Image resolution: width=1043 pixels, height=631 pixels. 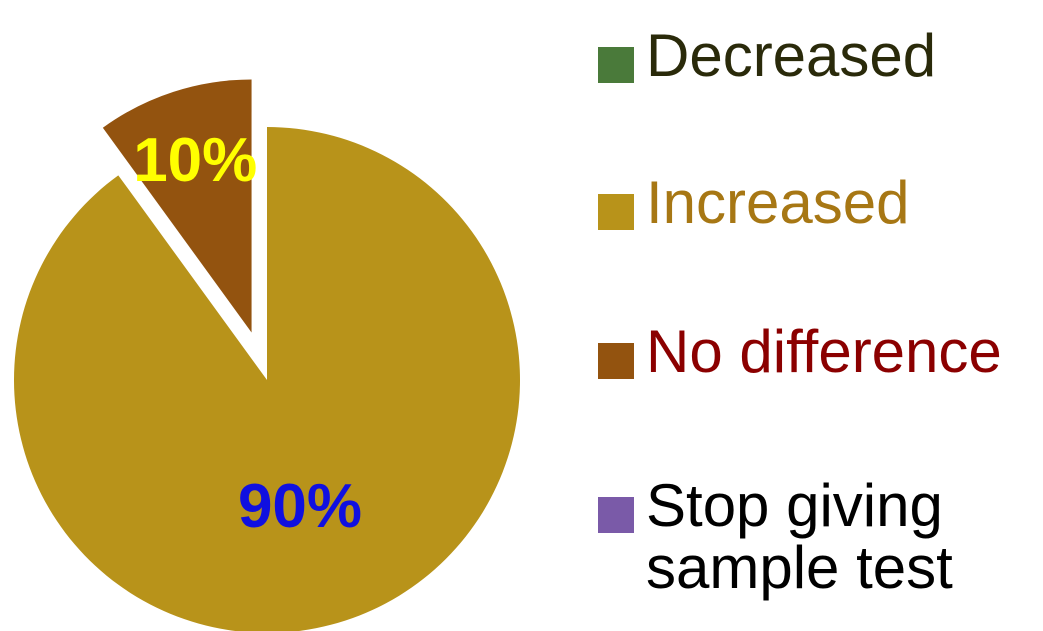 I want to click on legend-label-stop-giving-sample-test: Stop giving sample test, so click(x=799, y=536).